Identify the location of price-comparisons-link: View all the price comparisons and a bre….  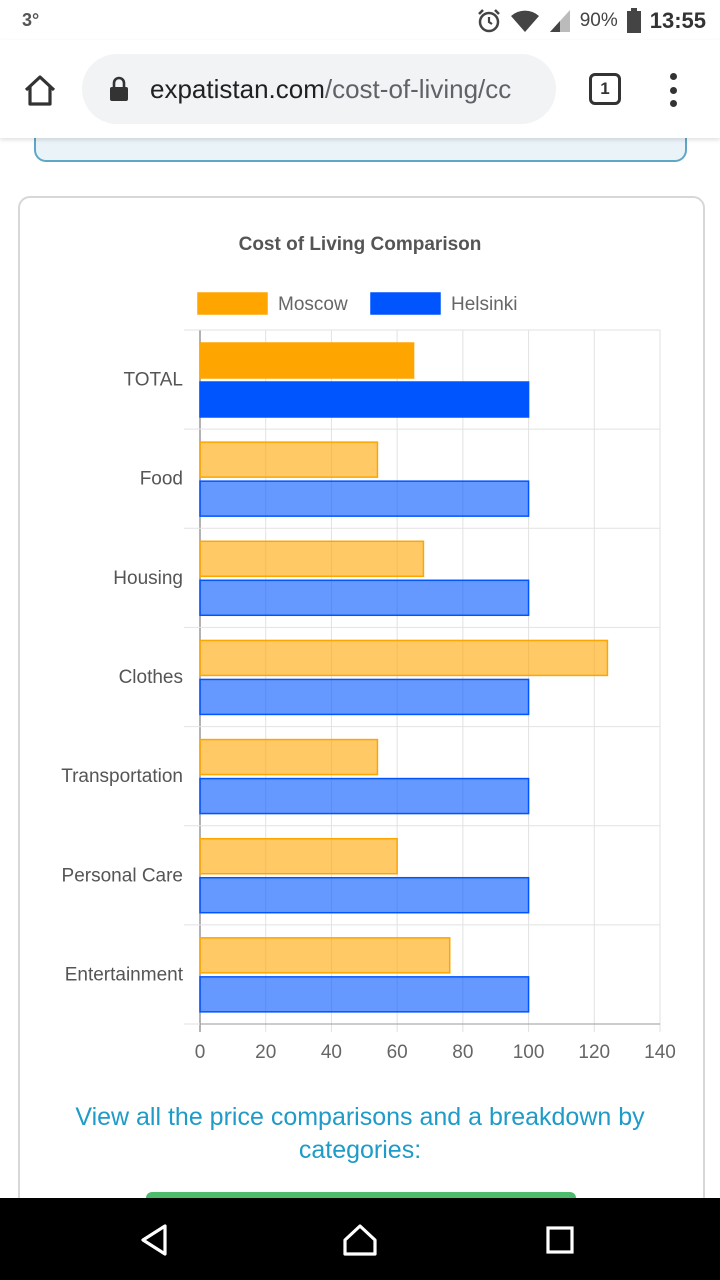
(360, 1133).